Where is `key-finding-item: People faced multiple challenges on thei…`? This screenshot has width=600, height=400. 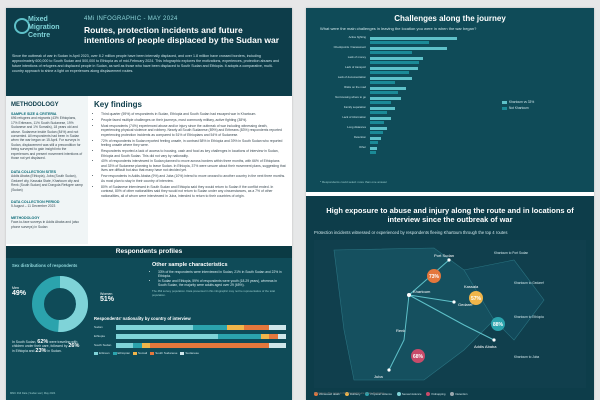
key-finding-item: People faced multiple challenges on thei… is located at coordinates (193, 120).